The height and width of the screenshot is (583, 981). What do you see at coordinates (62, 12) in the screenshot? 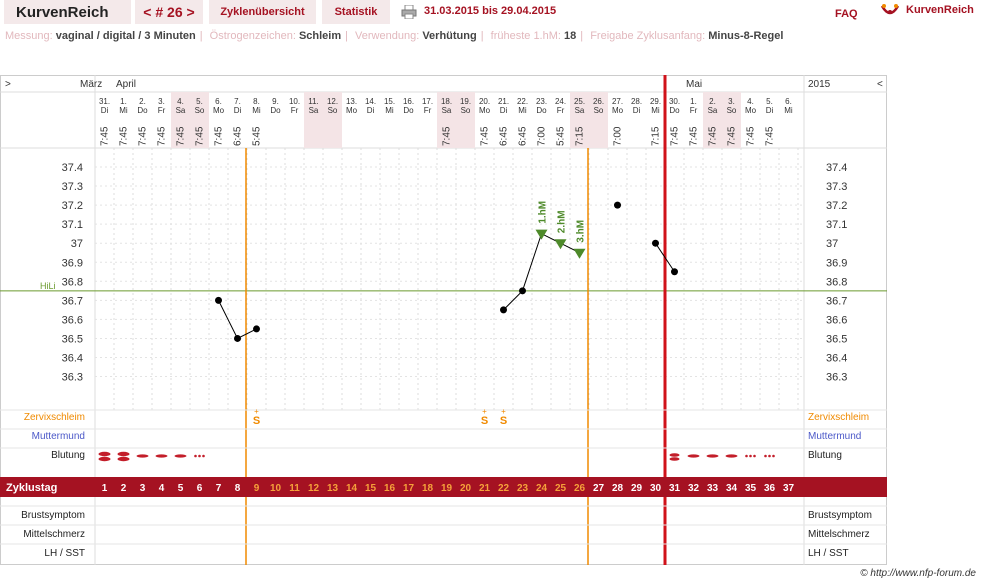
I see `brand-title: KurvenReich` at bounding box center [62, 12].